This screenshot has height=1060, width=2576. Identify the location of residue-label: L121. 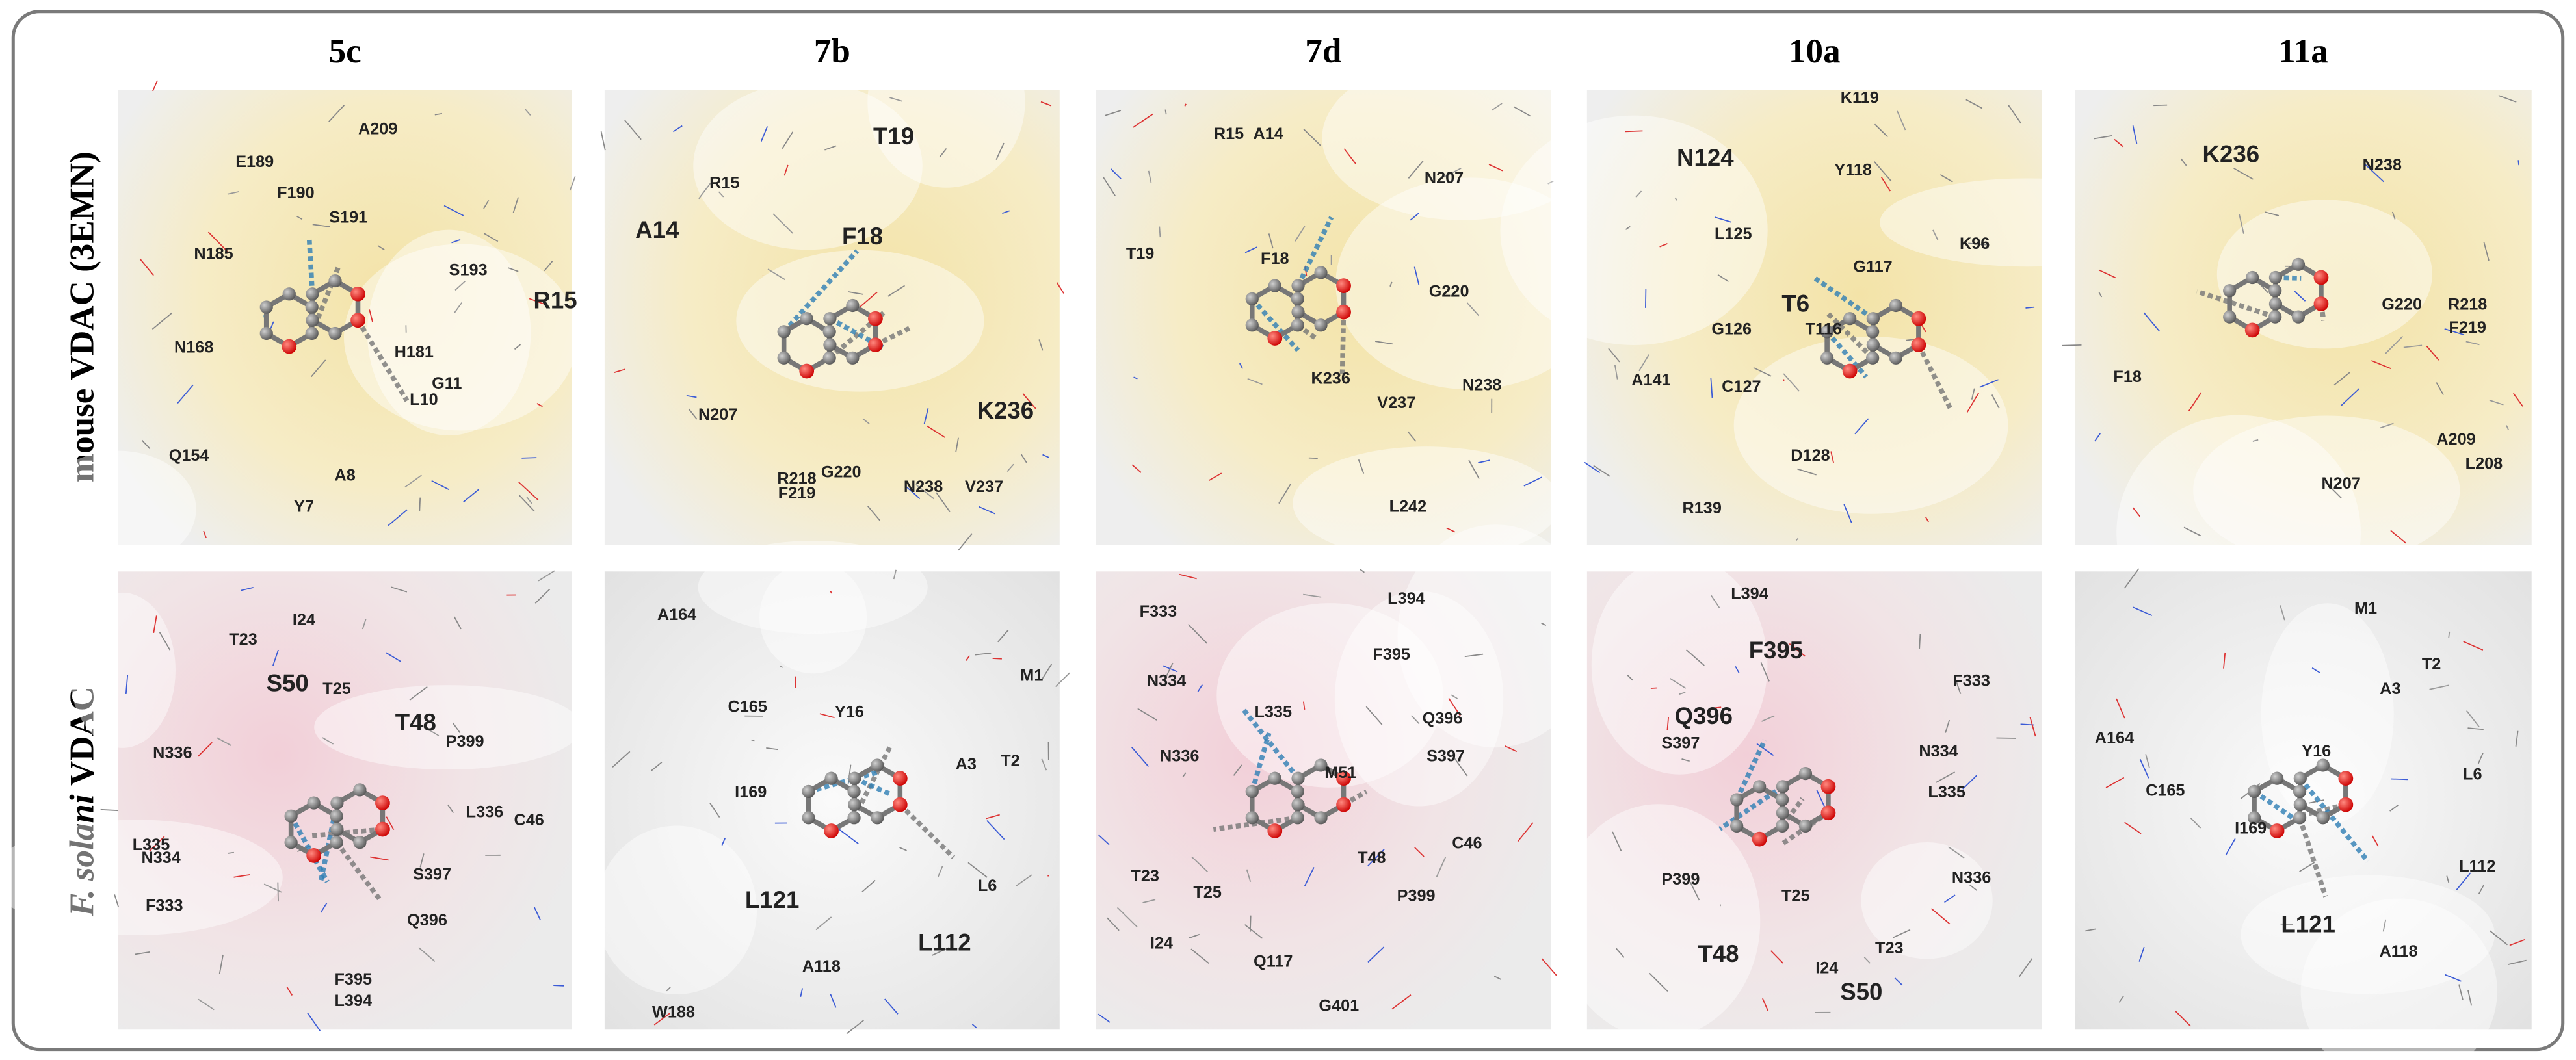
(2308, 925).